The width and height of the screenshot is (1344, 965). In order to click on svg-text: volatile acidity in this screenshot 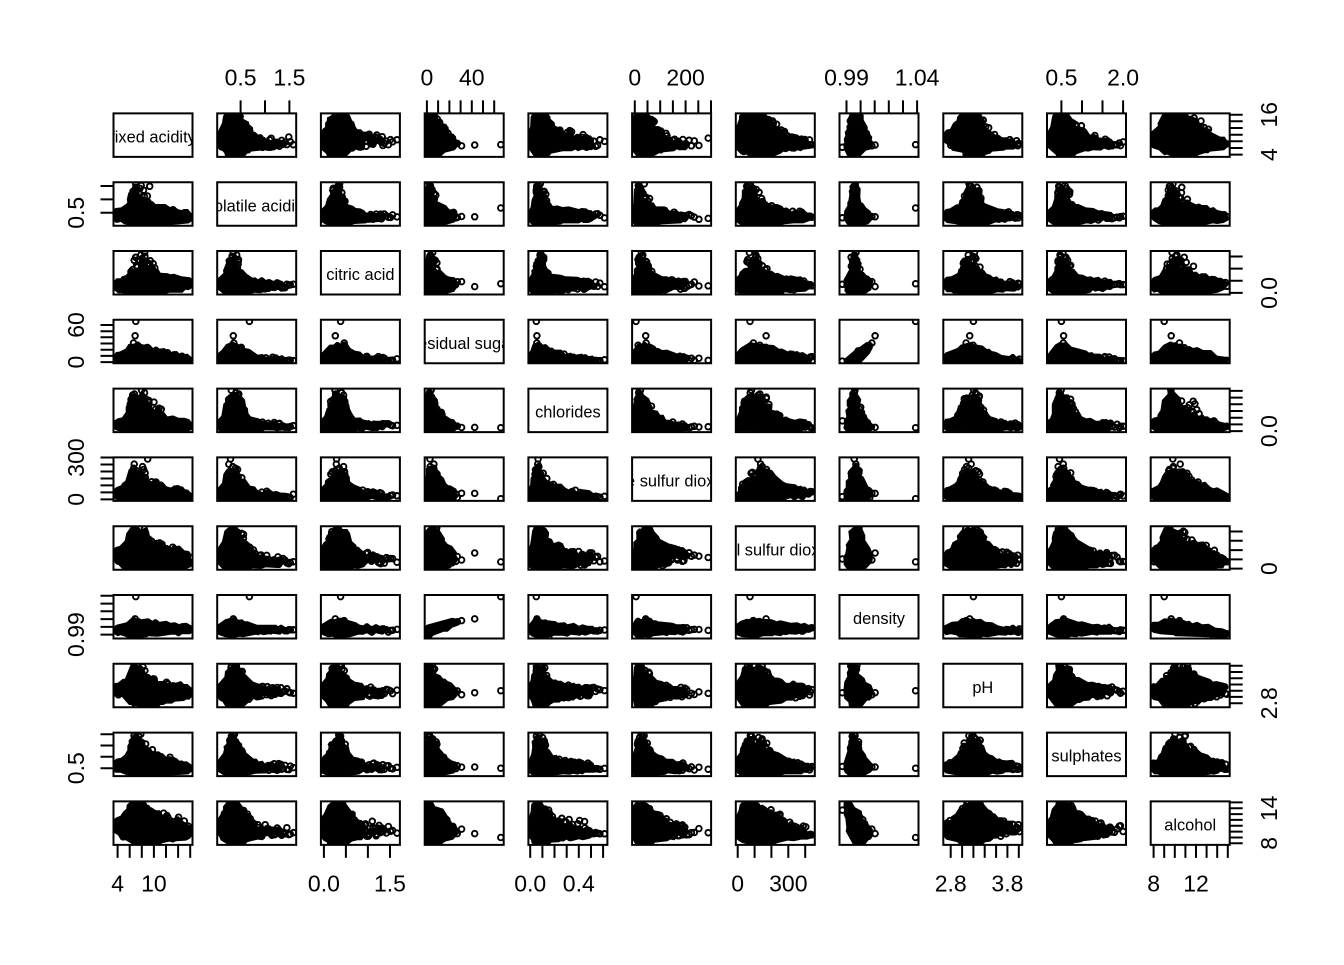, I will do `click(257, 206)`.